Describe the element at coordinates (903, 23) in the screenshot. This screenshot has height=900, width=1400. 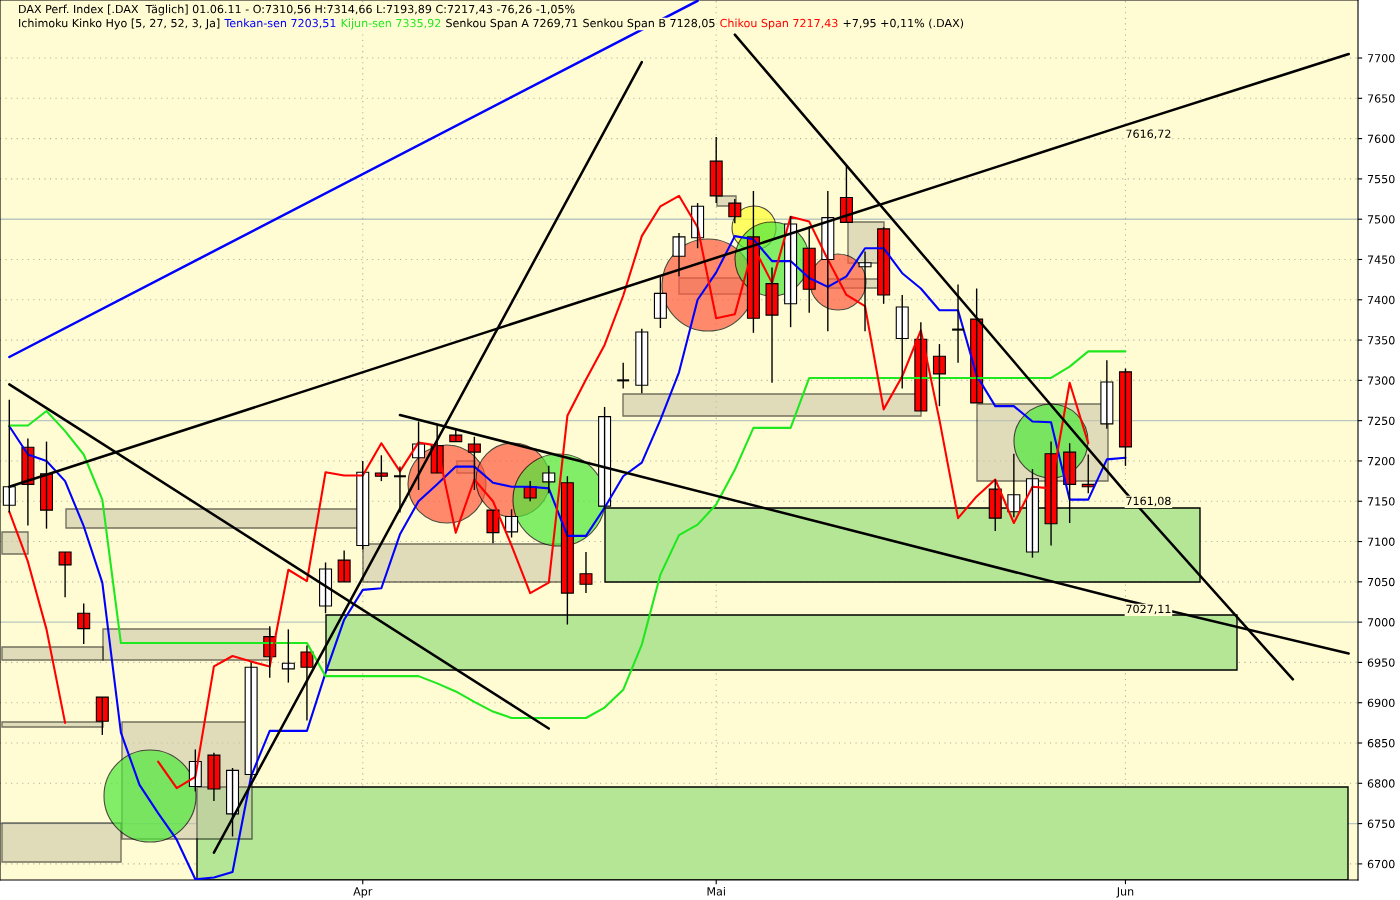
I see `annotation: +7,95 +0,11% (.DAX)` at that location.